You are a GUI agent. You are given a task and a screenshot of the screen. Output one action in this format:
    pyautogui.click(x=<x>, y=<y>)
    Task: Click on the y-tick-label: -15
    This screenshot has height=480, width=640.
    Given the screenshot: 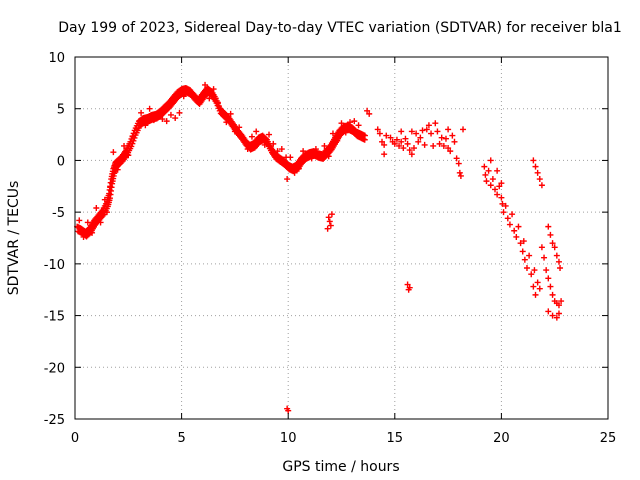 What is the action you would take?
    pyautogui.click(x=54, y=317)
    